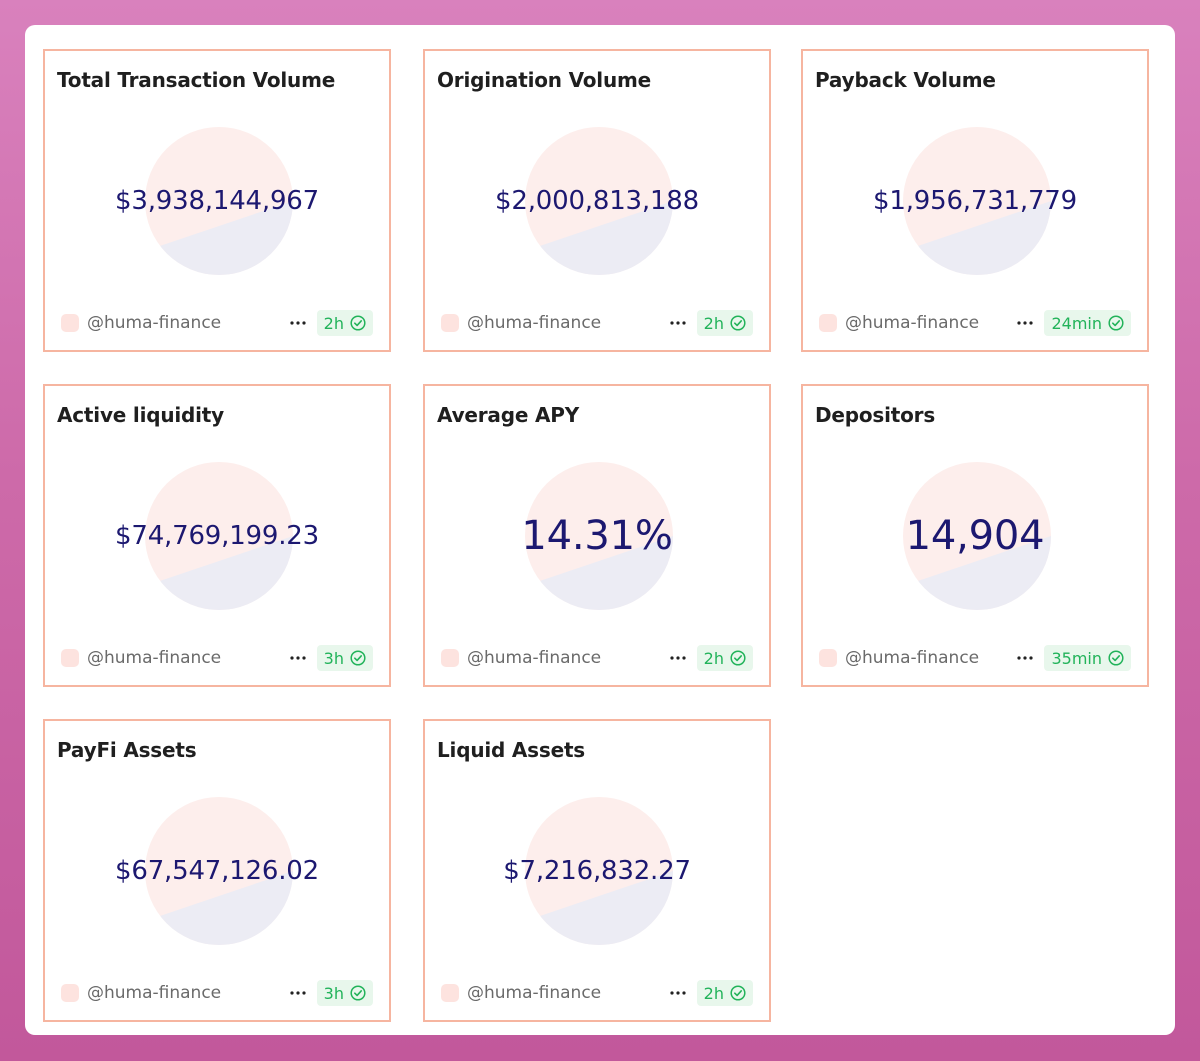  What do you see at coordinates (141, 415) in the screenshot?
I see `card-title: Active liquidity` at bounding box center [141, 415].